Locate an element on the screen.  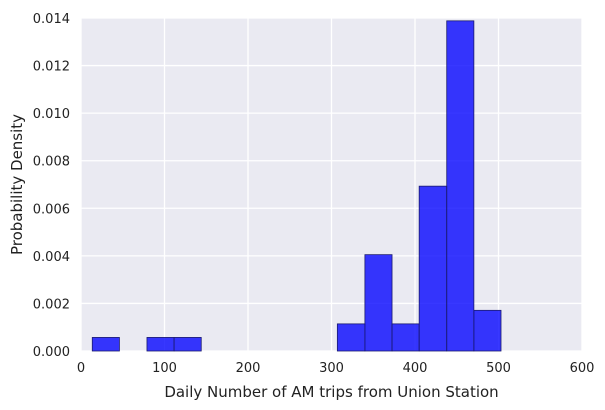
x-tick-label: 600 is located at coordinates (582, 368).